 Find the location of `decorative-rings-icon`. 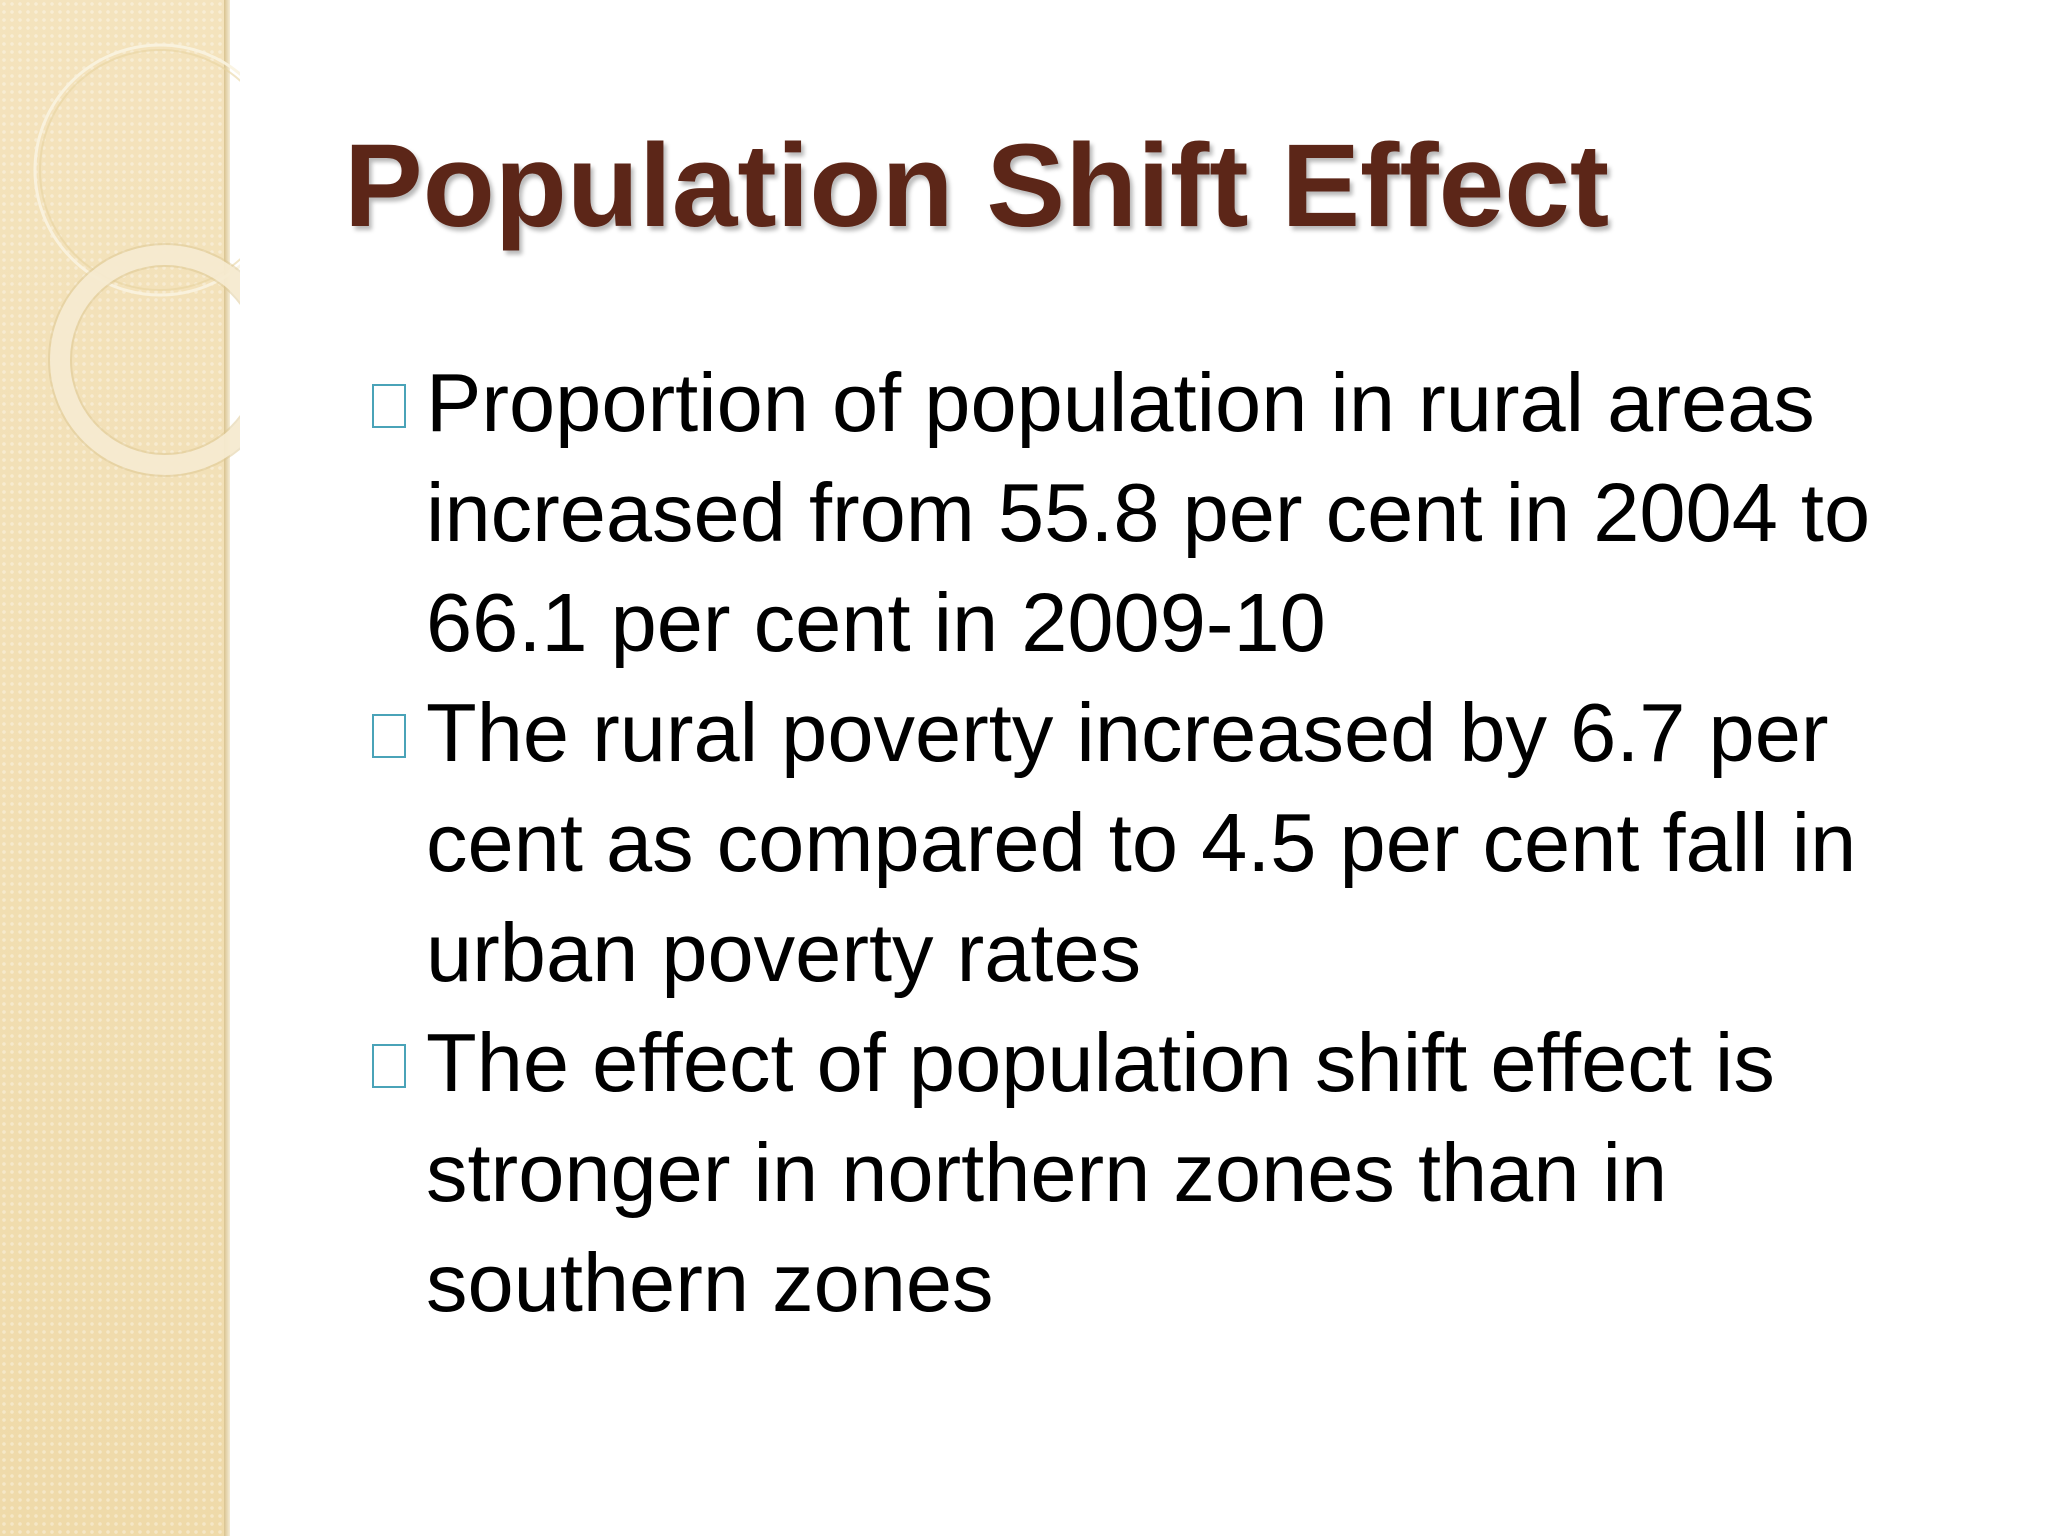

decorative-rings-icon is located at coordinates (136, 260).